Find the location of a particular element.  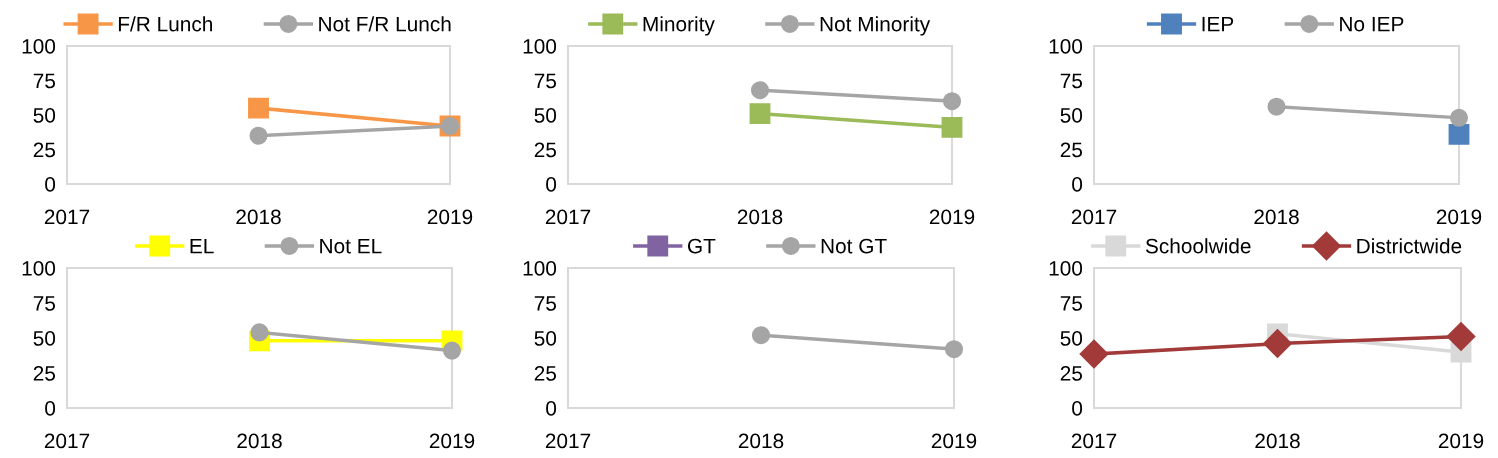

legend-label: Districtwide is located at coordinates (1409, 246).